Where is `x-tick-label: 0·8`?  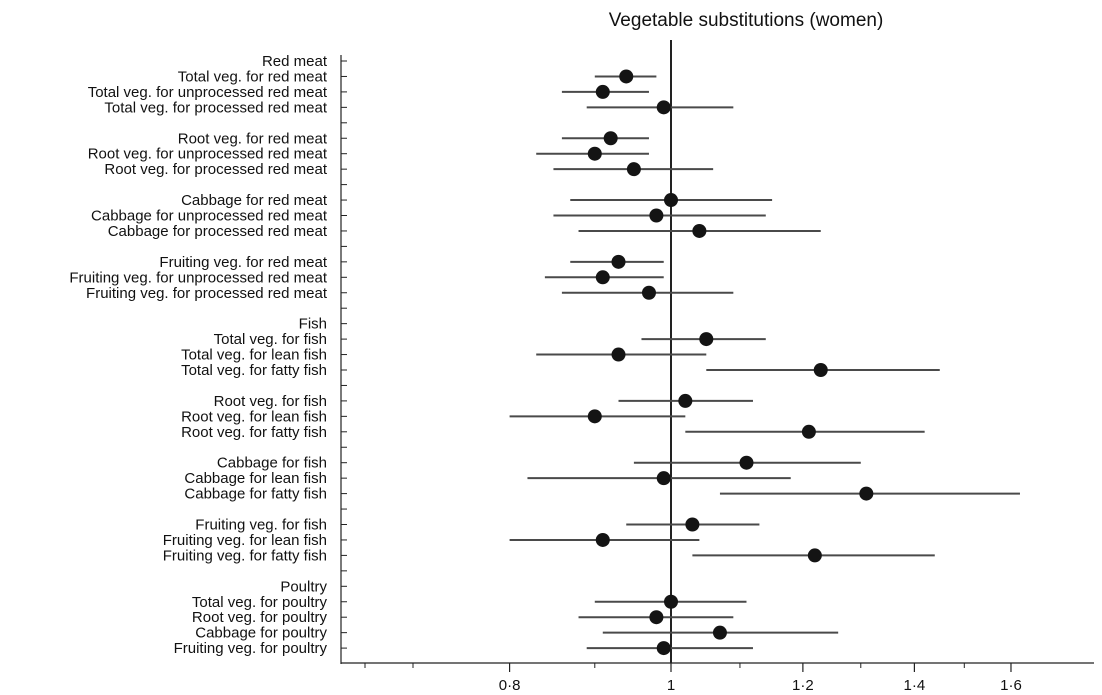 x-tick-label: 0·8 is located at coordinates (510, 685).